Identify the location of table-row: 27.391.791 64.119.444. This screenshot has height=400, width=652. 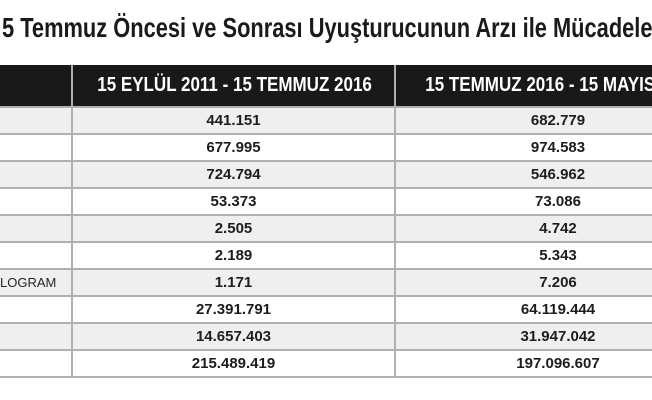
(326, 309).